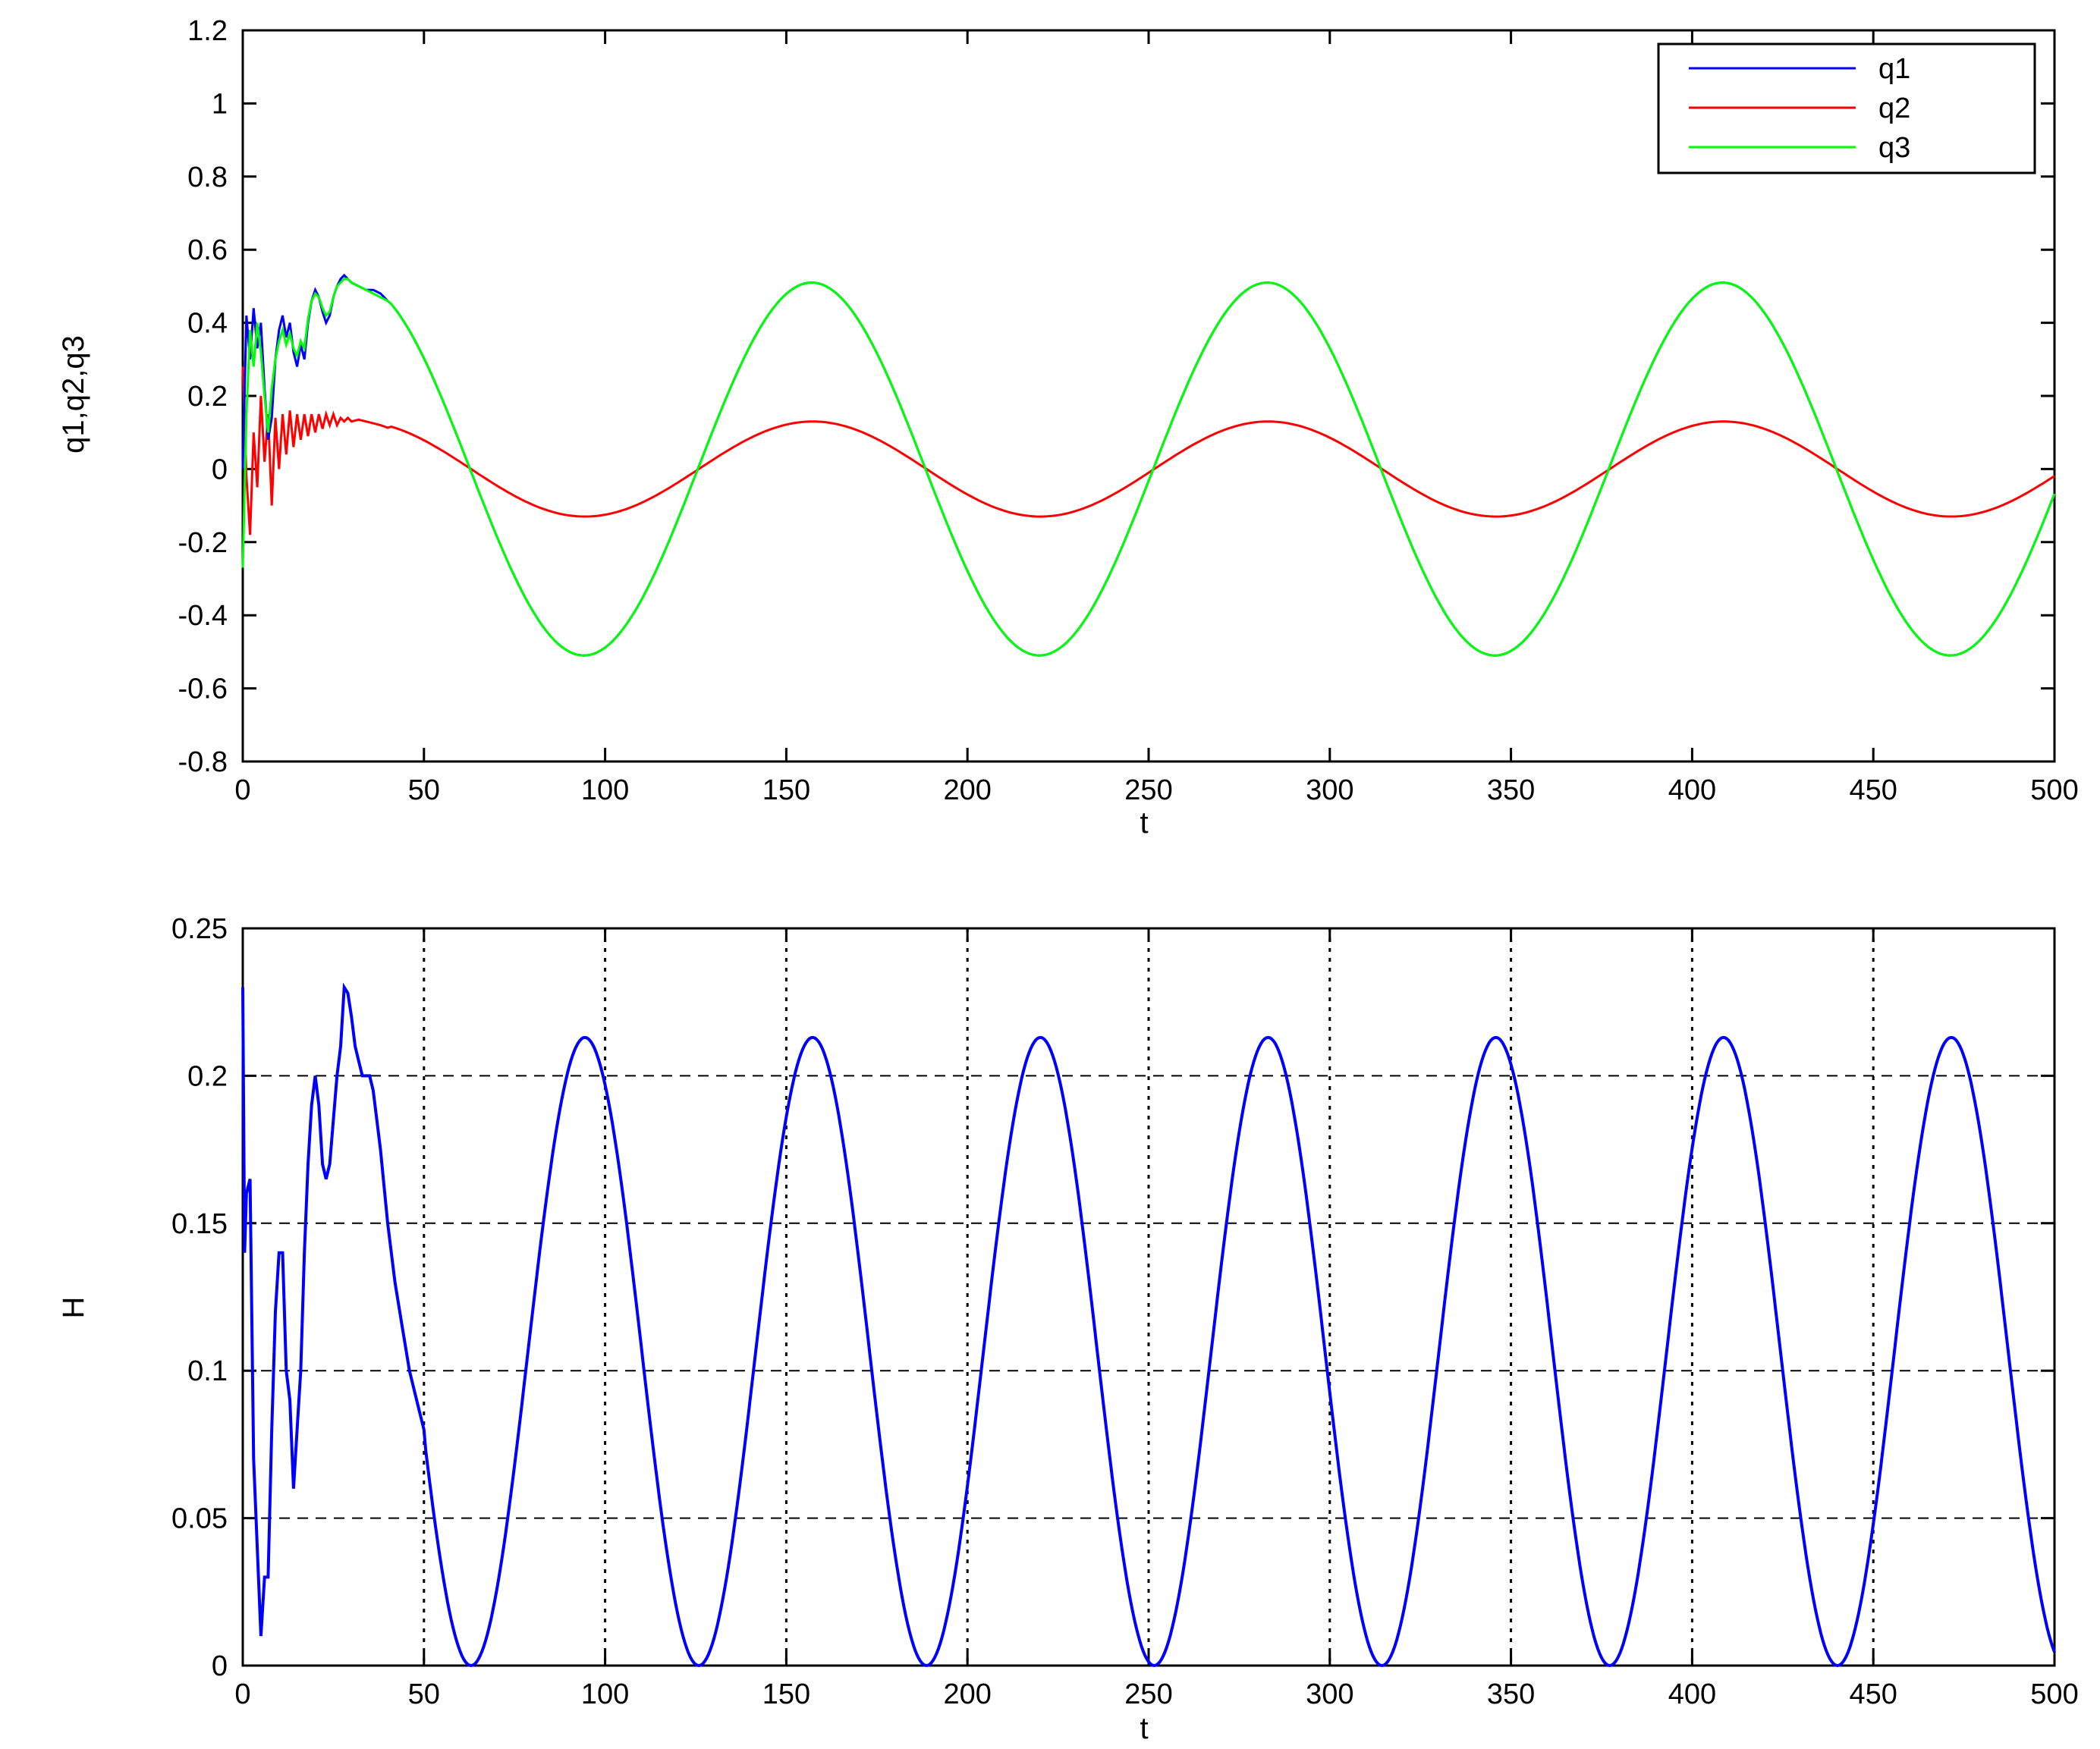  Describe the element at coordinates (605, 790) in the screenshot. I see `top-x-tick-label: 100` at that location.